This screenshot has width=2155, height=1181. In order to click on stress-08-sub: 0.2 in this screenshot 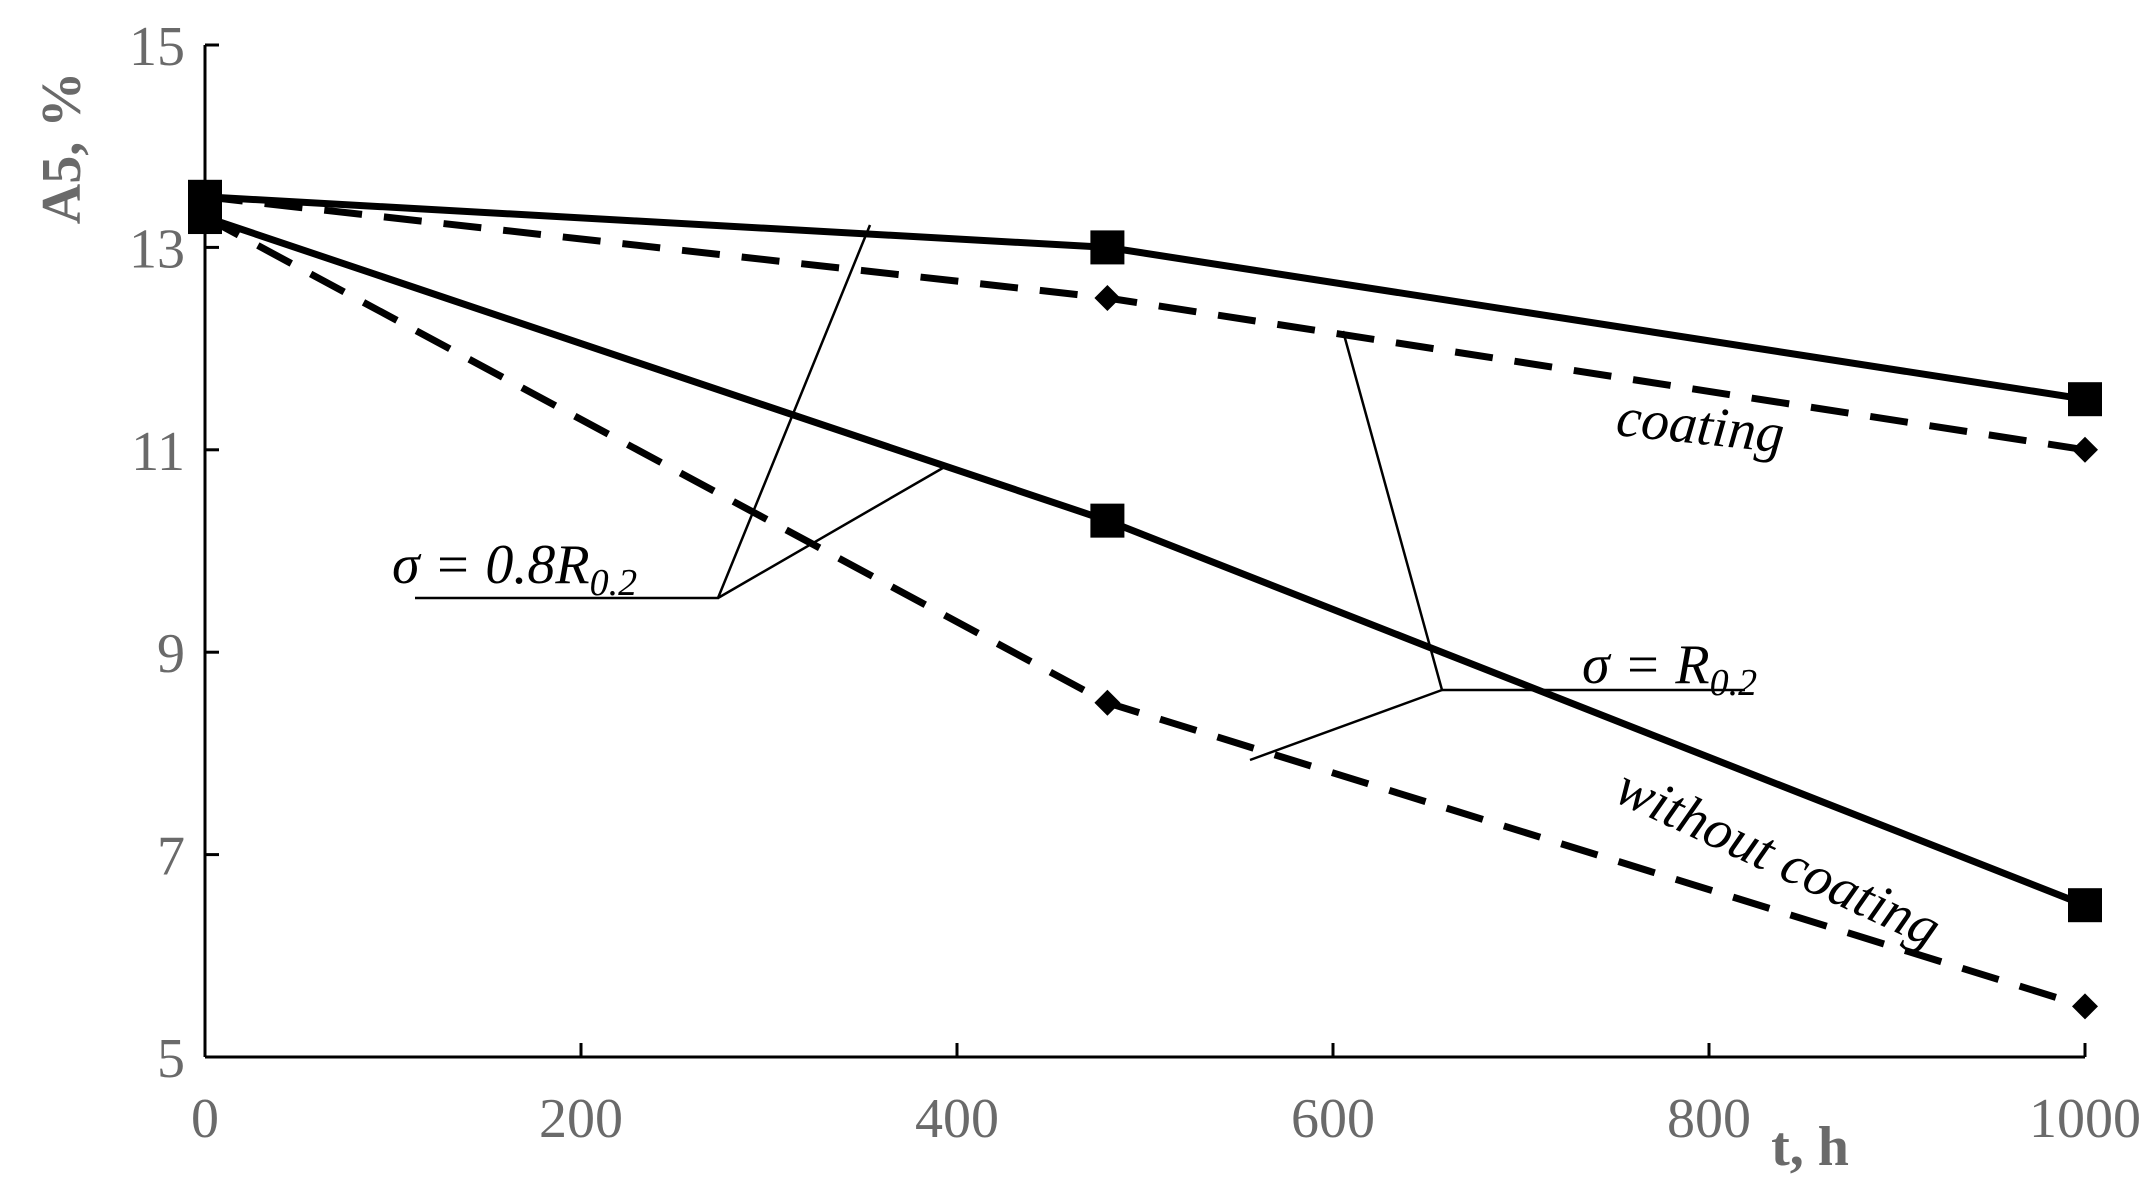, I will do `click(614, 583)`.